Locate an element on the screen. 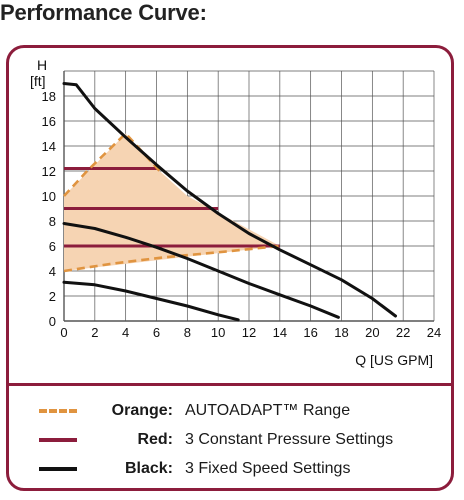 The width and height of the screenshot is (464, 500). legend-red: Red: 3 Constant Pressure Settings is located at coordinates (216, 440).